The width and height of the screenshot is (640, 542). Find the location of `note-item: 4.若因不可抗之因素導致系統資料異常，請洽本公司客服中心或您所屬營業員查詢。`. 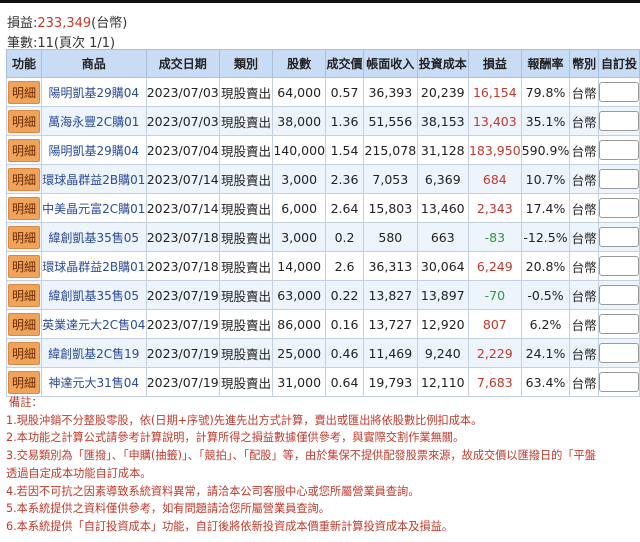

note-item: 4.若因不可抗之因素導致系統資料異常，請洽本公司客服中心或您所屬營業員查詢。 is located at coordinates (213, 491).